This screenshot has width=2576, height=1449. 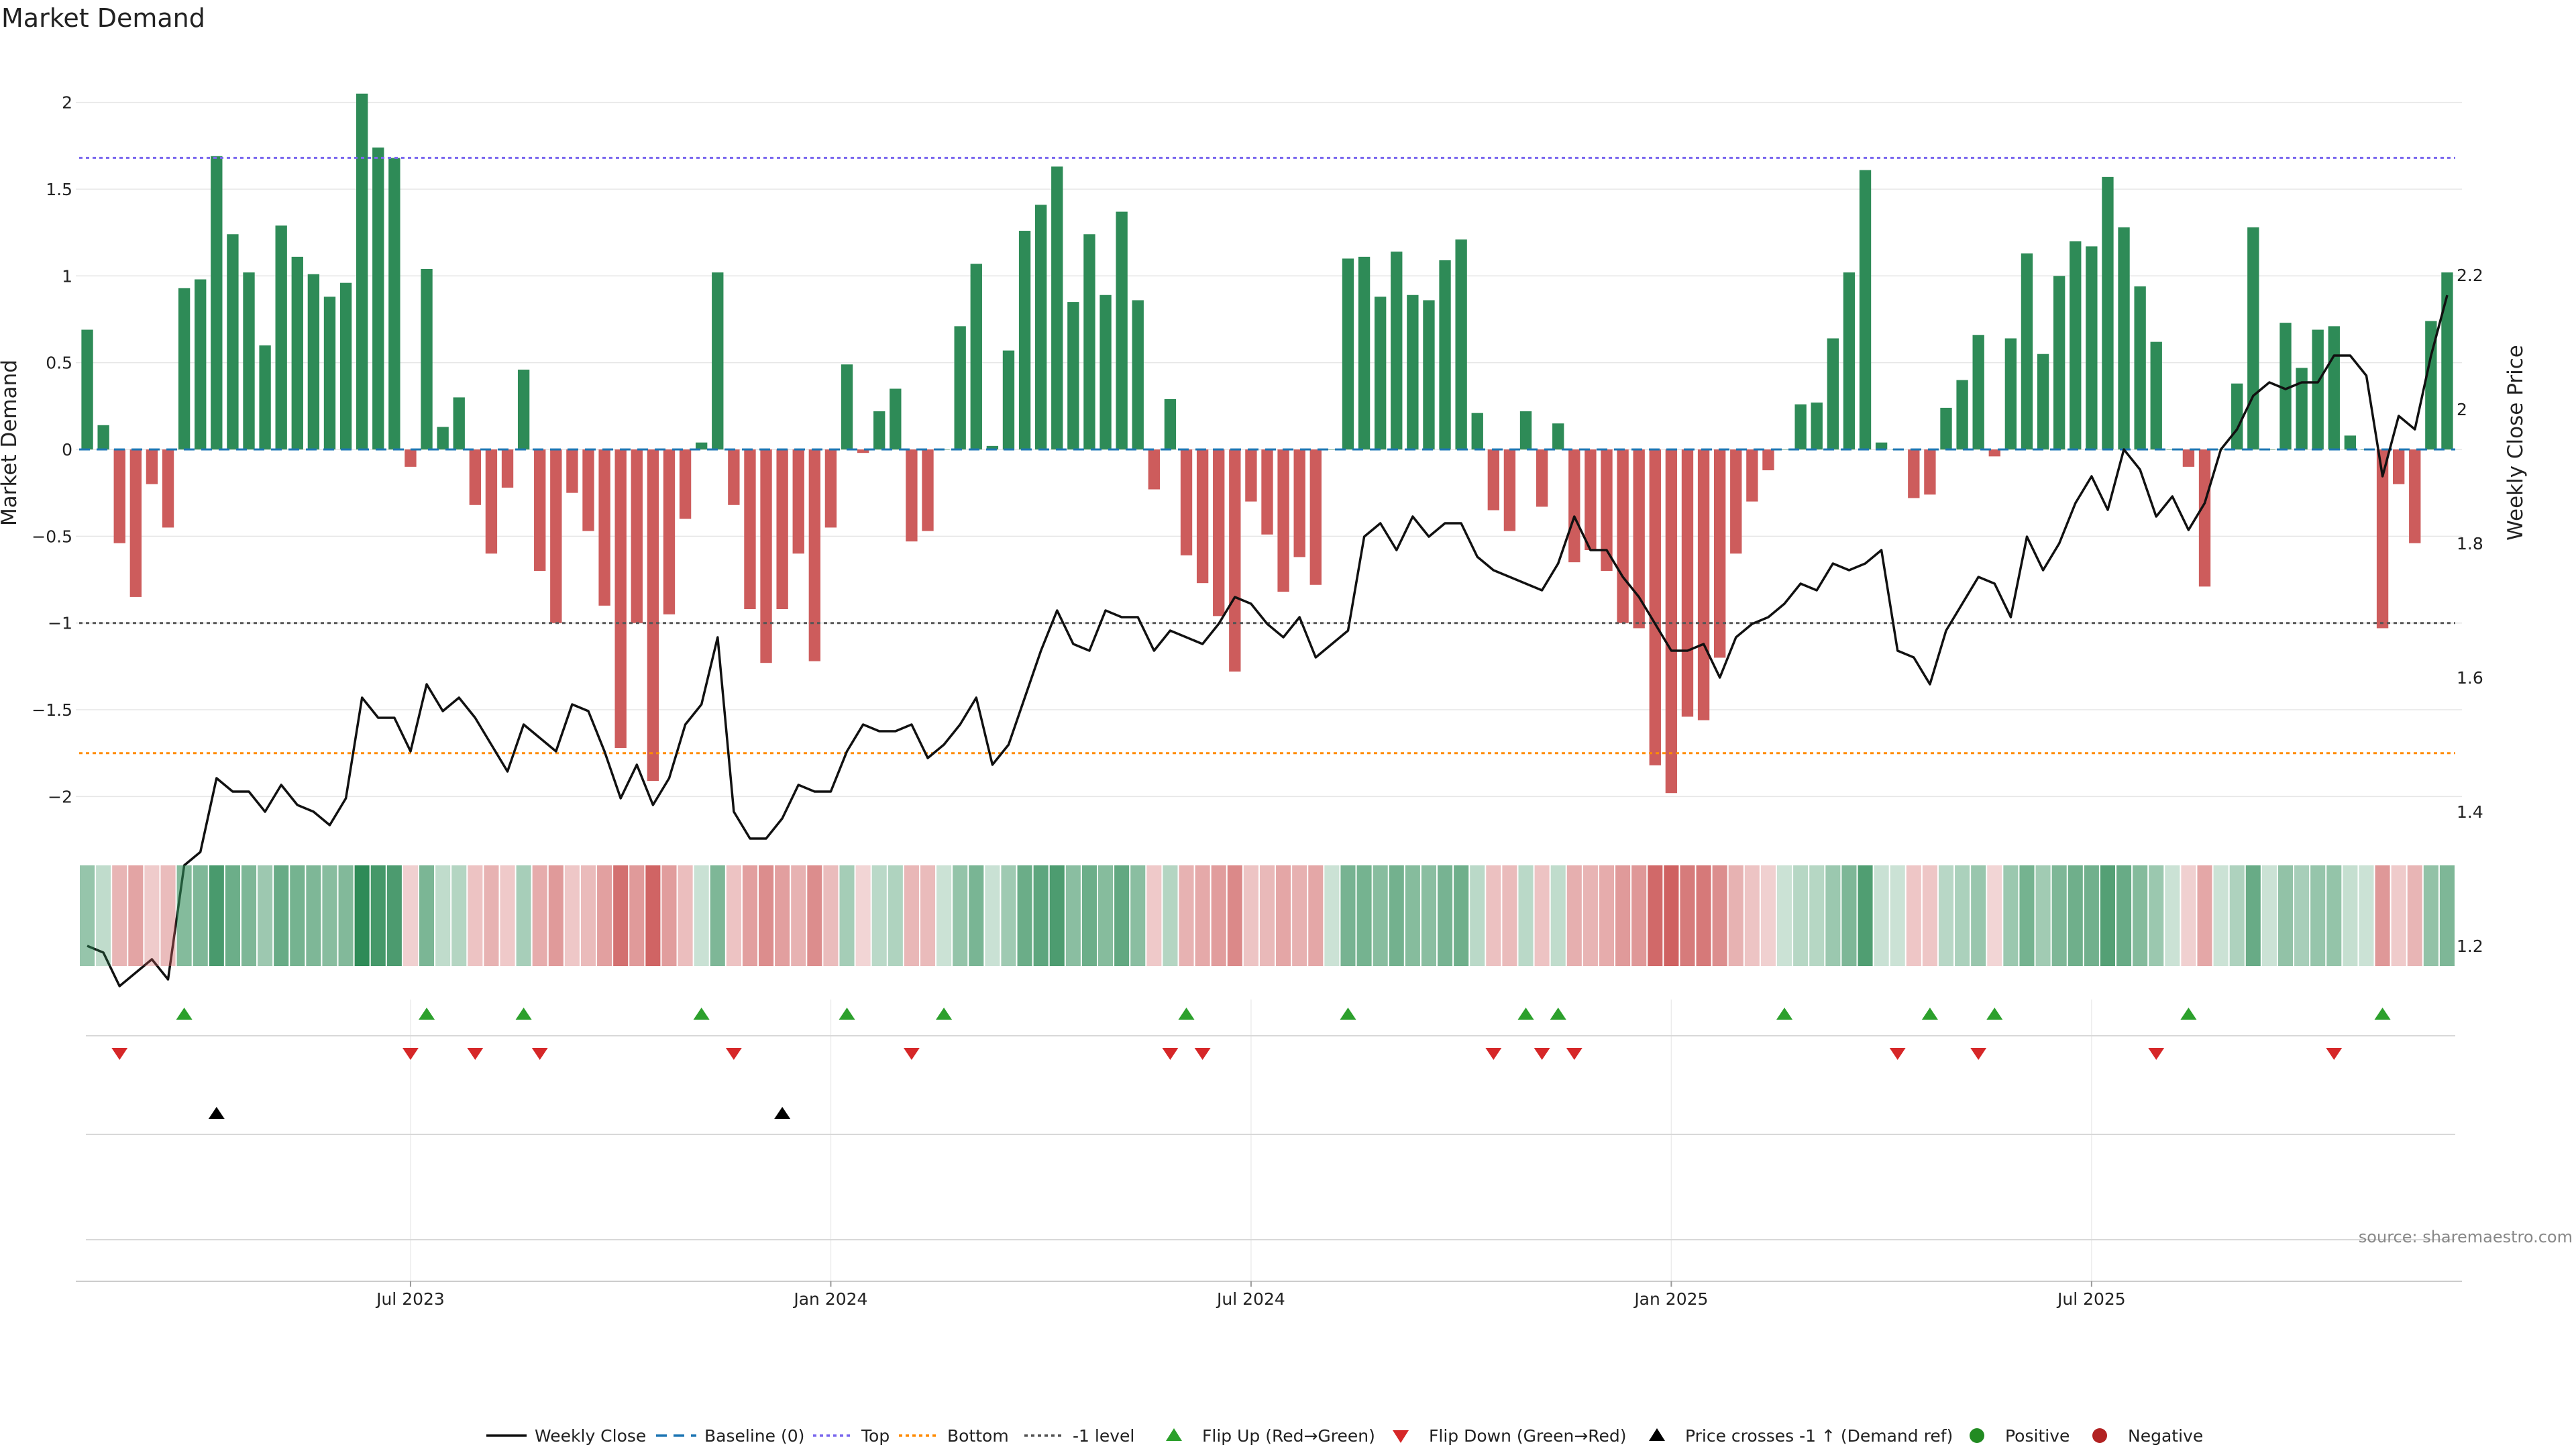 I want to click on y-axis-label: Market Demand, so click(x=10, y=443).